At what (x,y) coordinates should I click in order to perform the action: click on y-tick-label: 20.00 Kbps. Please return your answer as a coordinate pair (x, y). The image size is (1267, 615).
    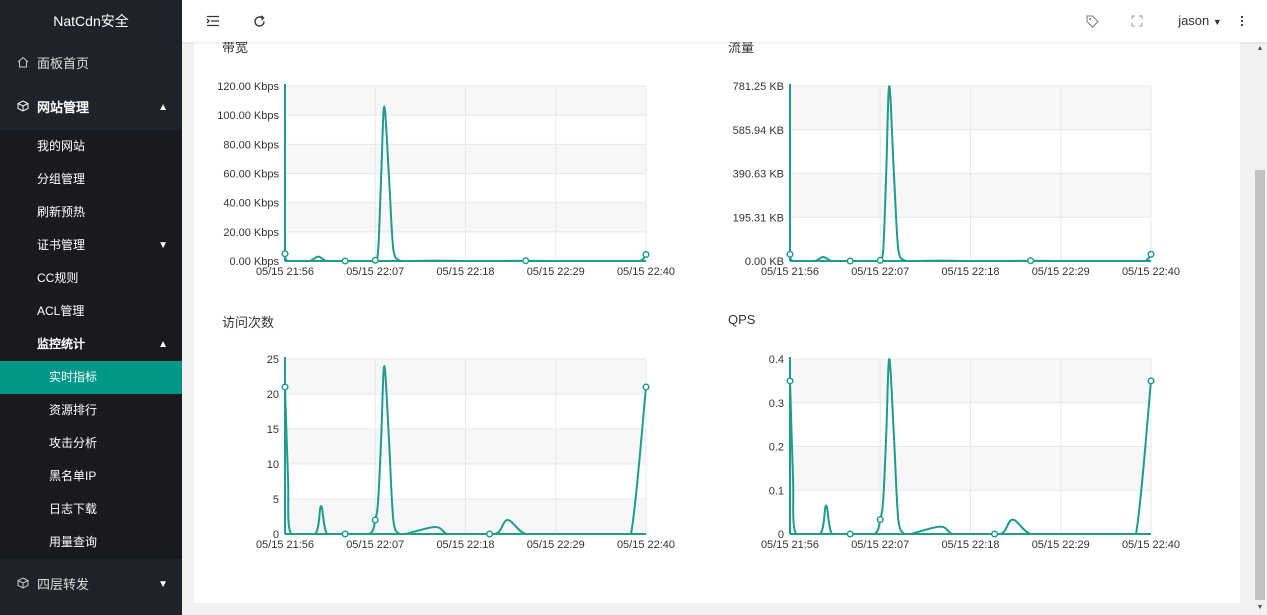
    Looking at the image, I should click on (251, 233).